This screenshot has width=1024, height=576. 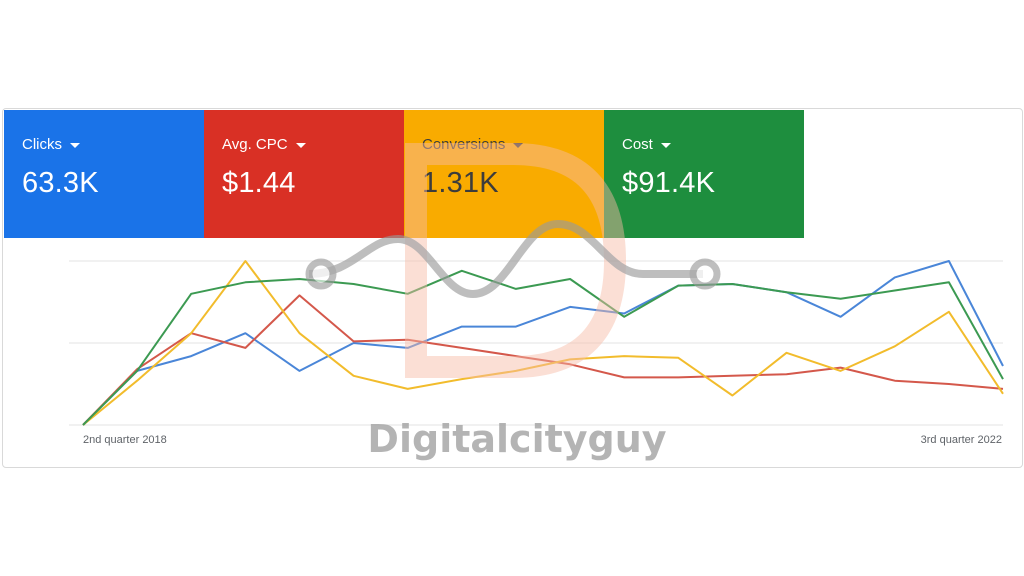 I want to click on metric-tile-conversions: Conversions 1.31K, so click(x=504, y=174).